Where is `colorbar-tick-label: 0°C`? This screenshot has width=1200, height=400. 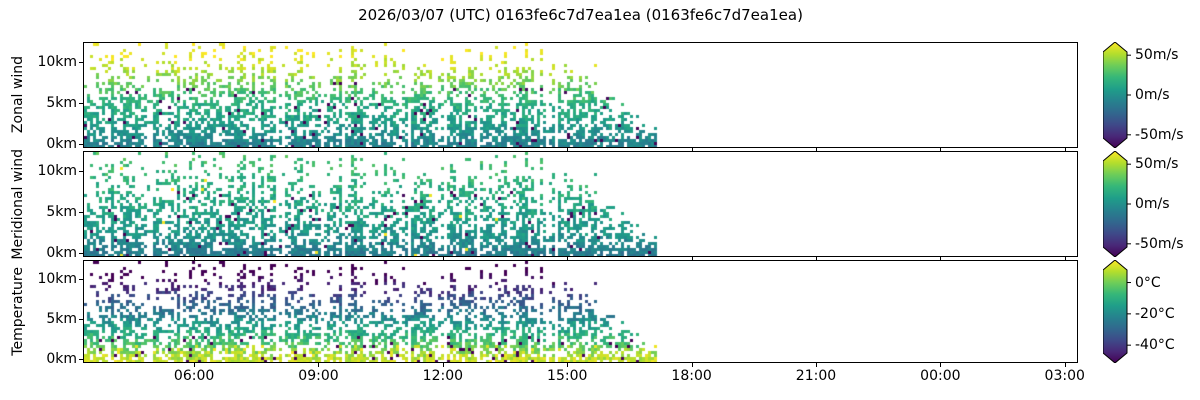
colorbar-tick-label: 0°C is located at coordinates (1148, 282).